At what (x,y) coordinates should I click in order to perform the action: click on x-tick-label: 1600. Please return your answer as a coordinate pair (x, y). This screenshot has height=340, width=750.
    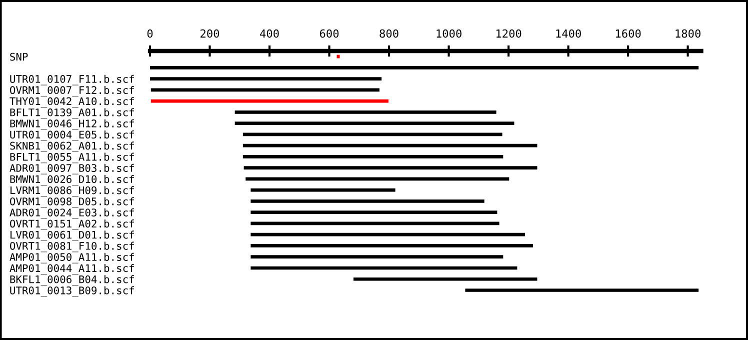
    Looking at the image, I should click on (628, 33).